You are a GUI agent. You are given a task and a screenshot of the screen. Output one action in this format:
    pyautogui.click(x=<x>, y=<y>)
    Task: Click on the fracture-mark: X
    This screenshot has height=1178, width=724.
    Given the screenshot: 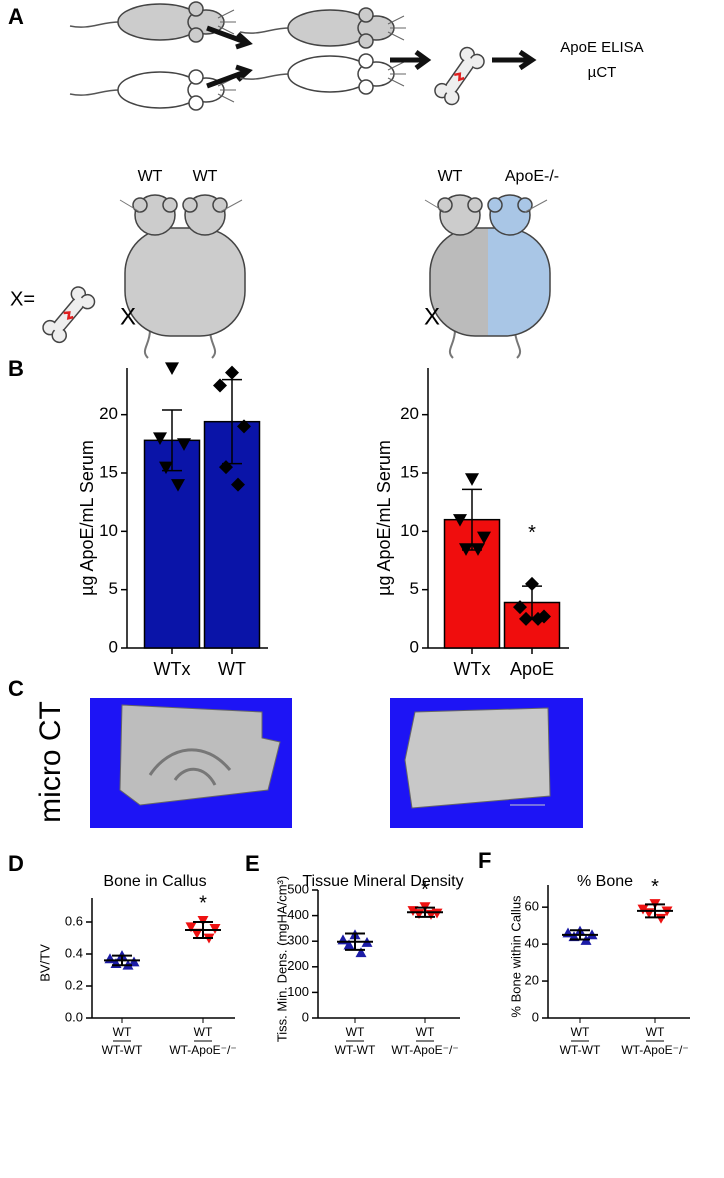 What is the action you would take?
    pyautogui.click(x=128, y=316)
    